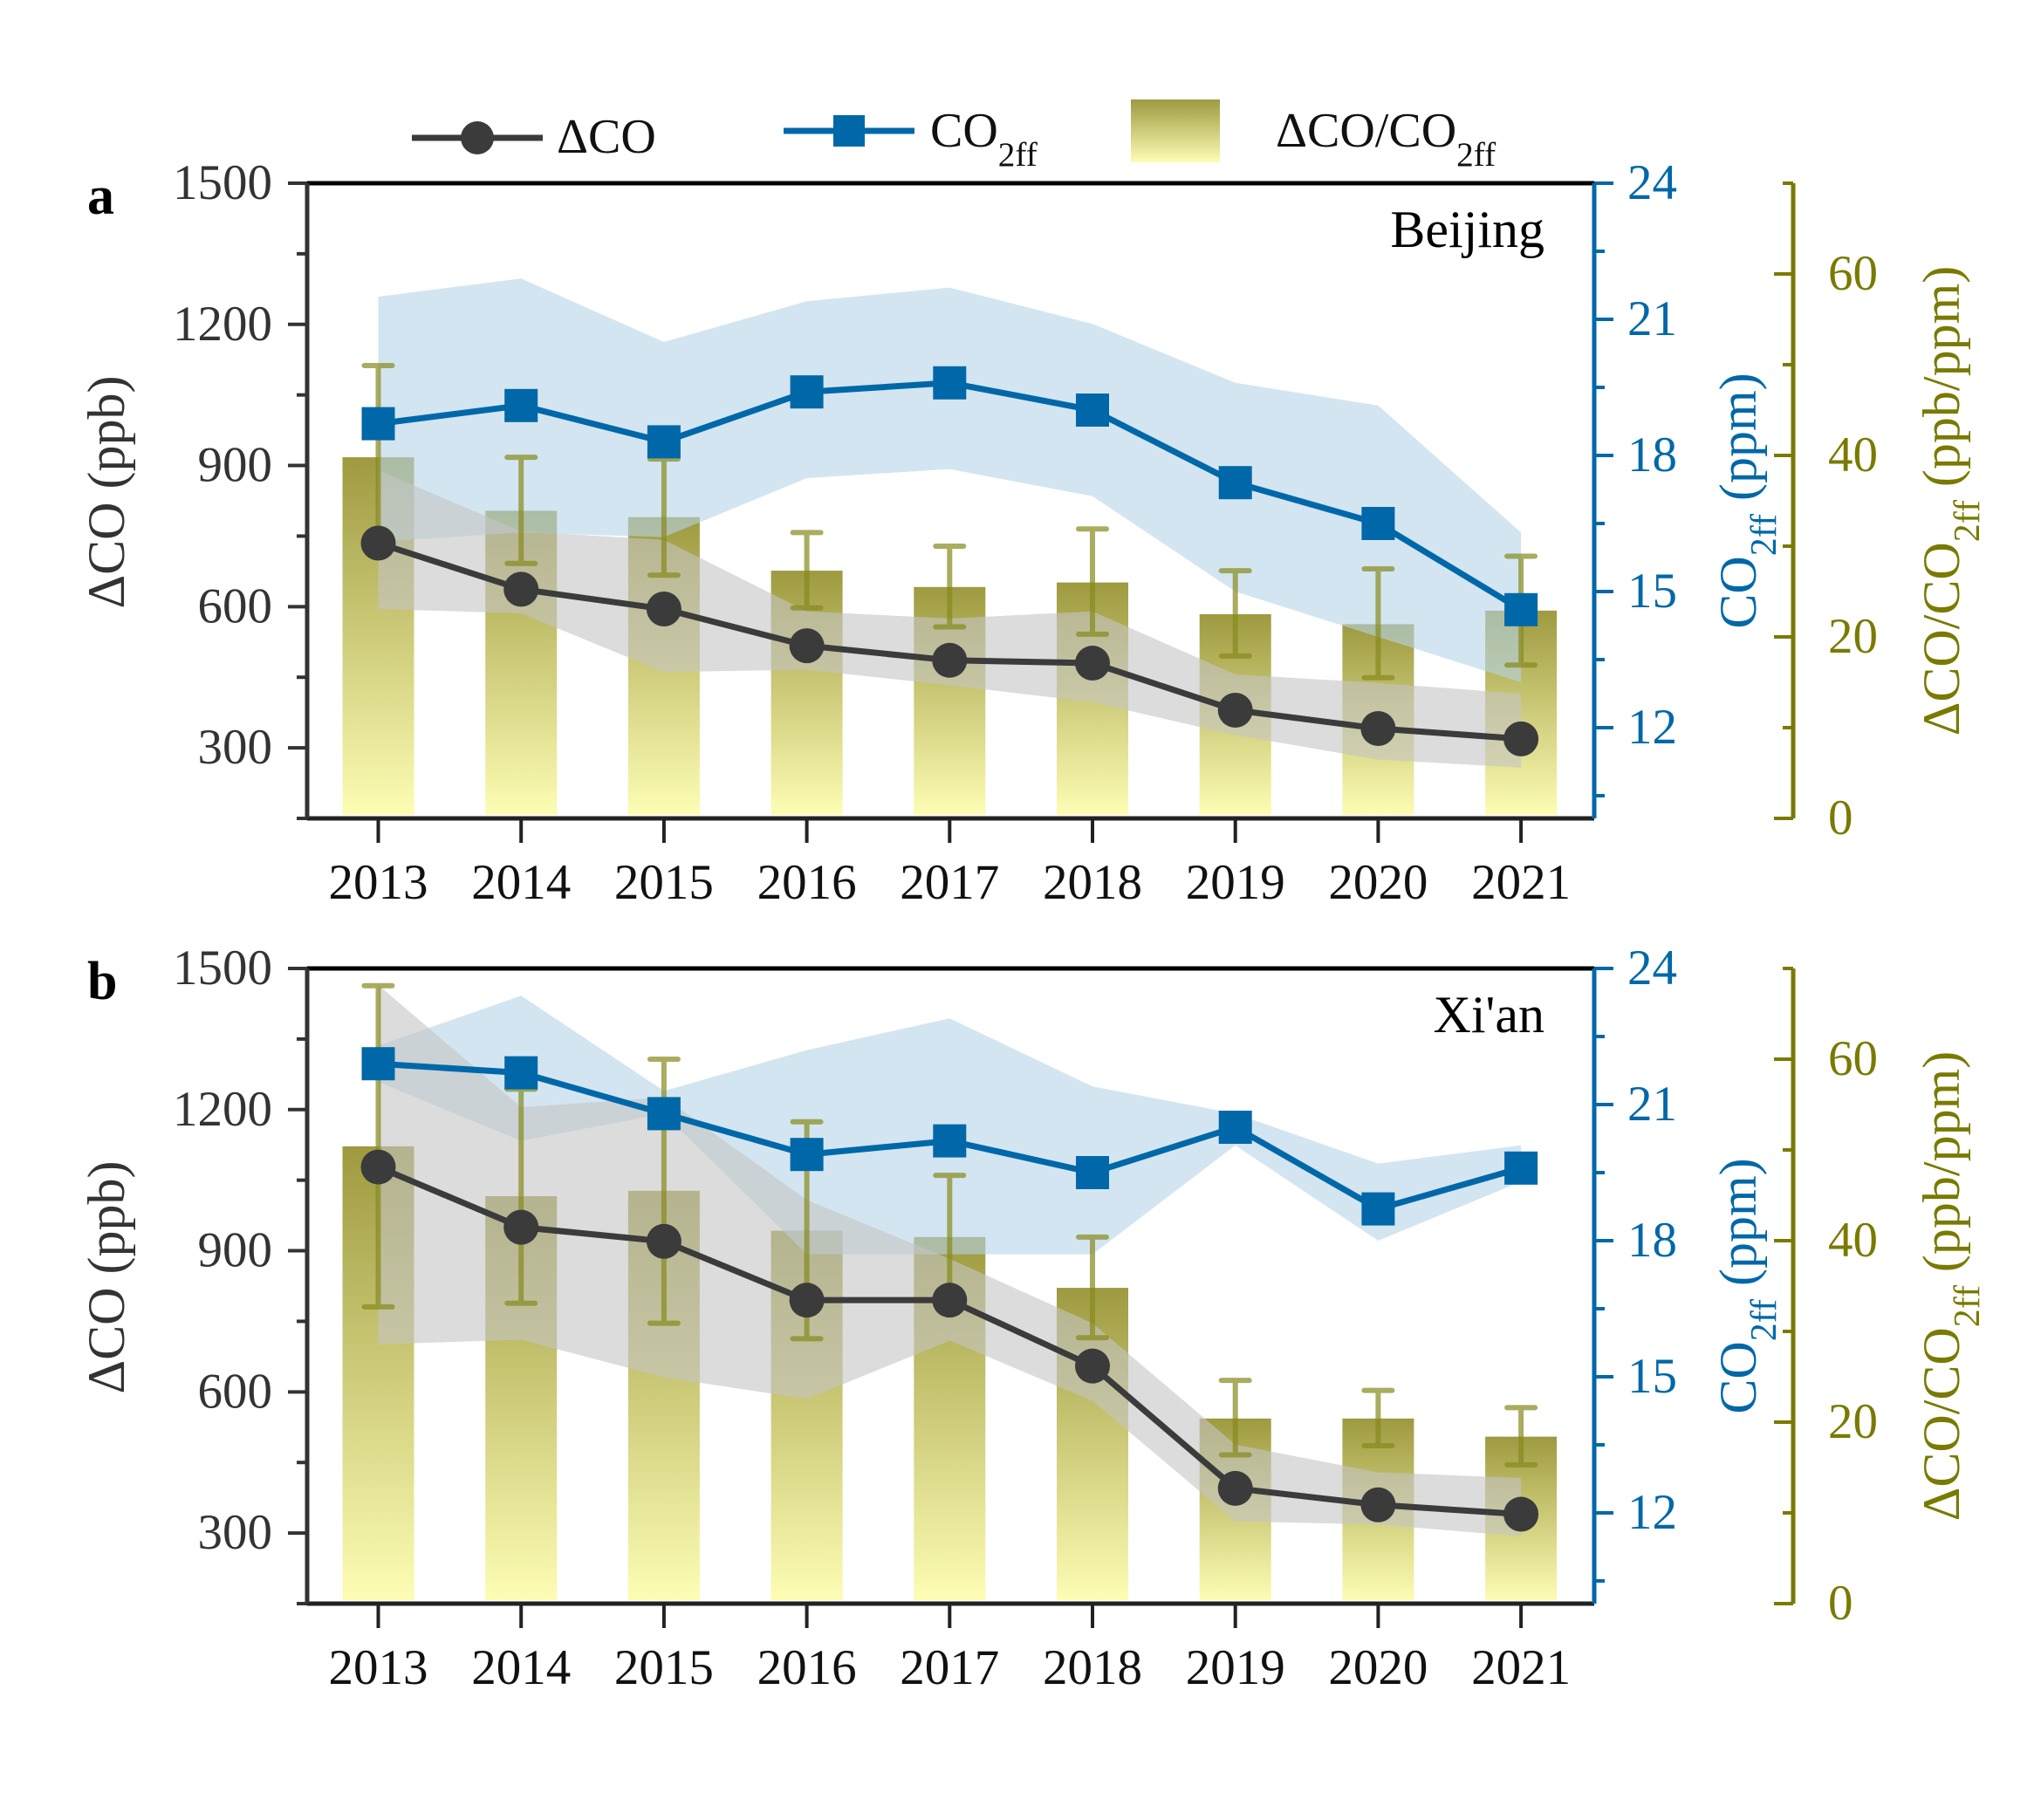  I want to click on ratio-error-bar-2020, so click(1378, 623).